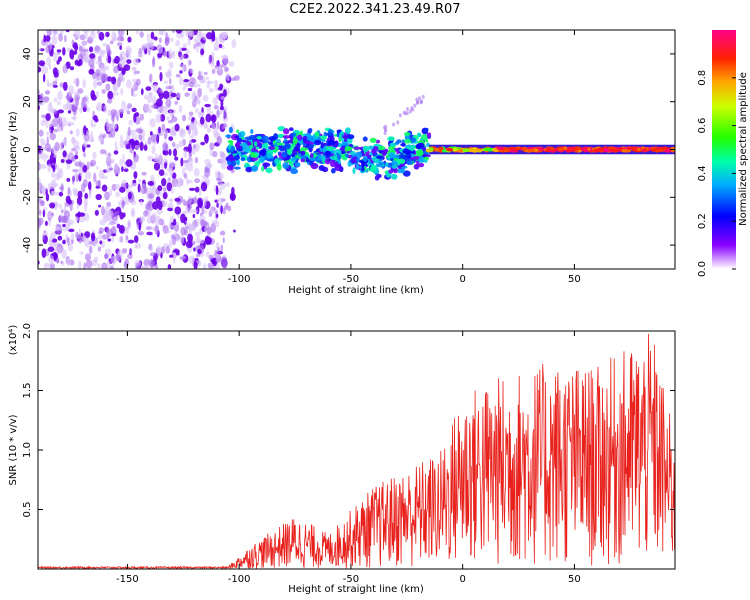 The image size is (750, 600). I want to click on snr-y-multiplier: (x10⁴), so click(13, 340).